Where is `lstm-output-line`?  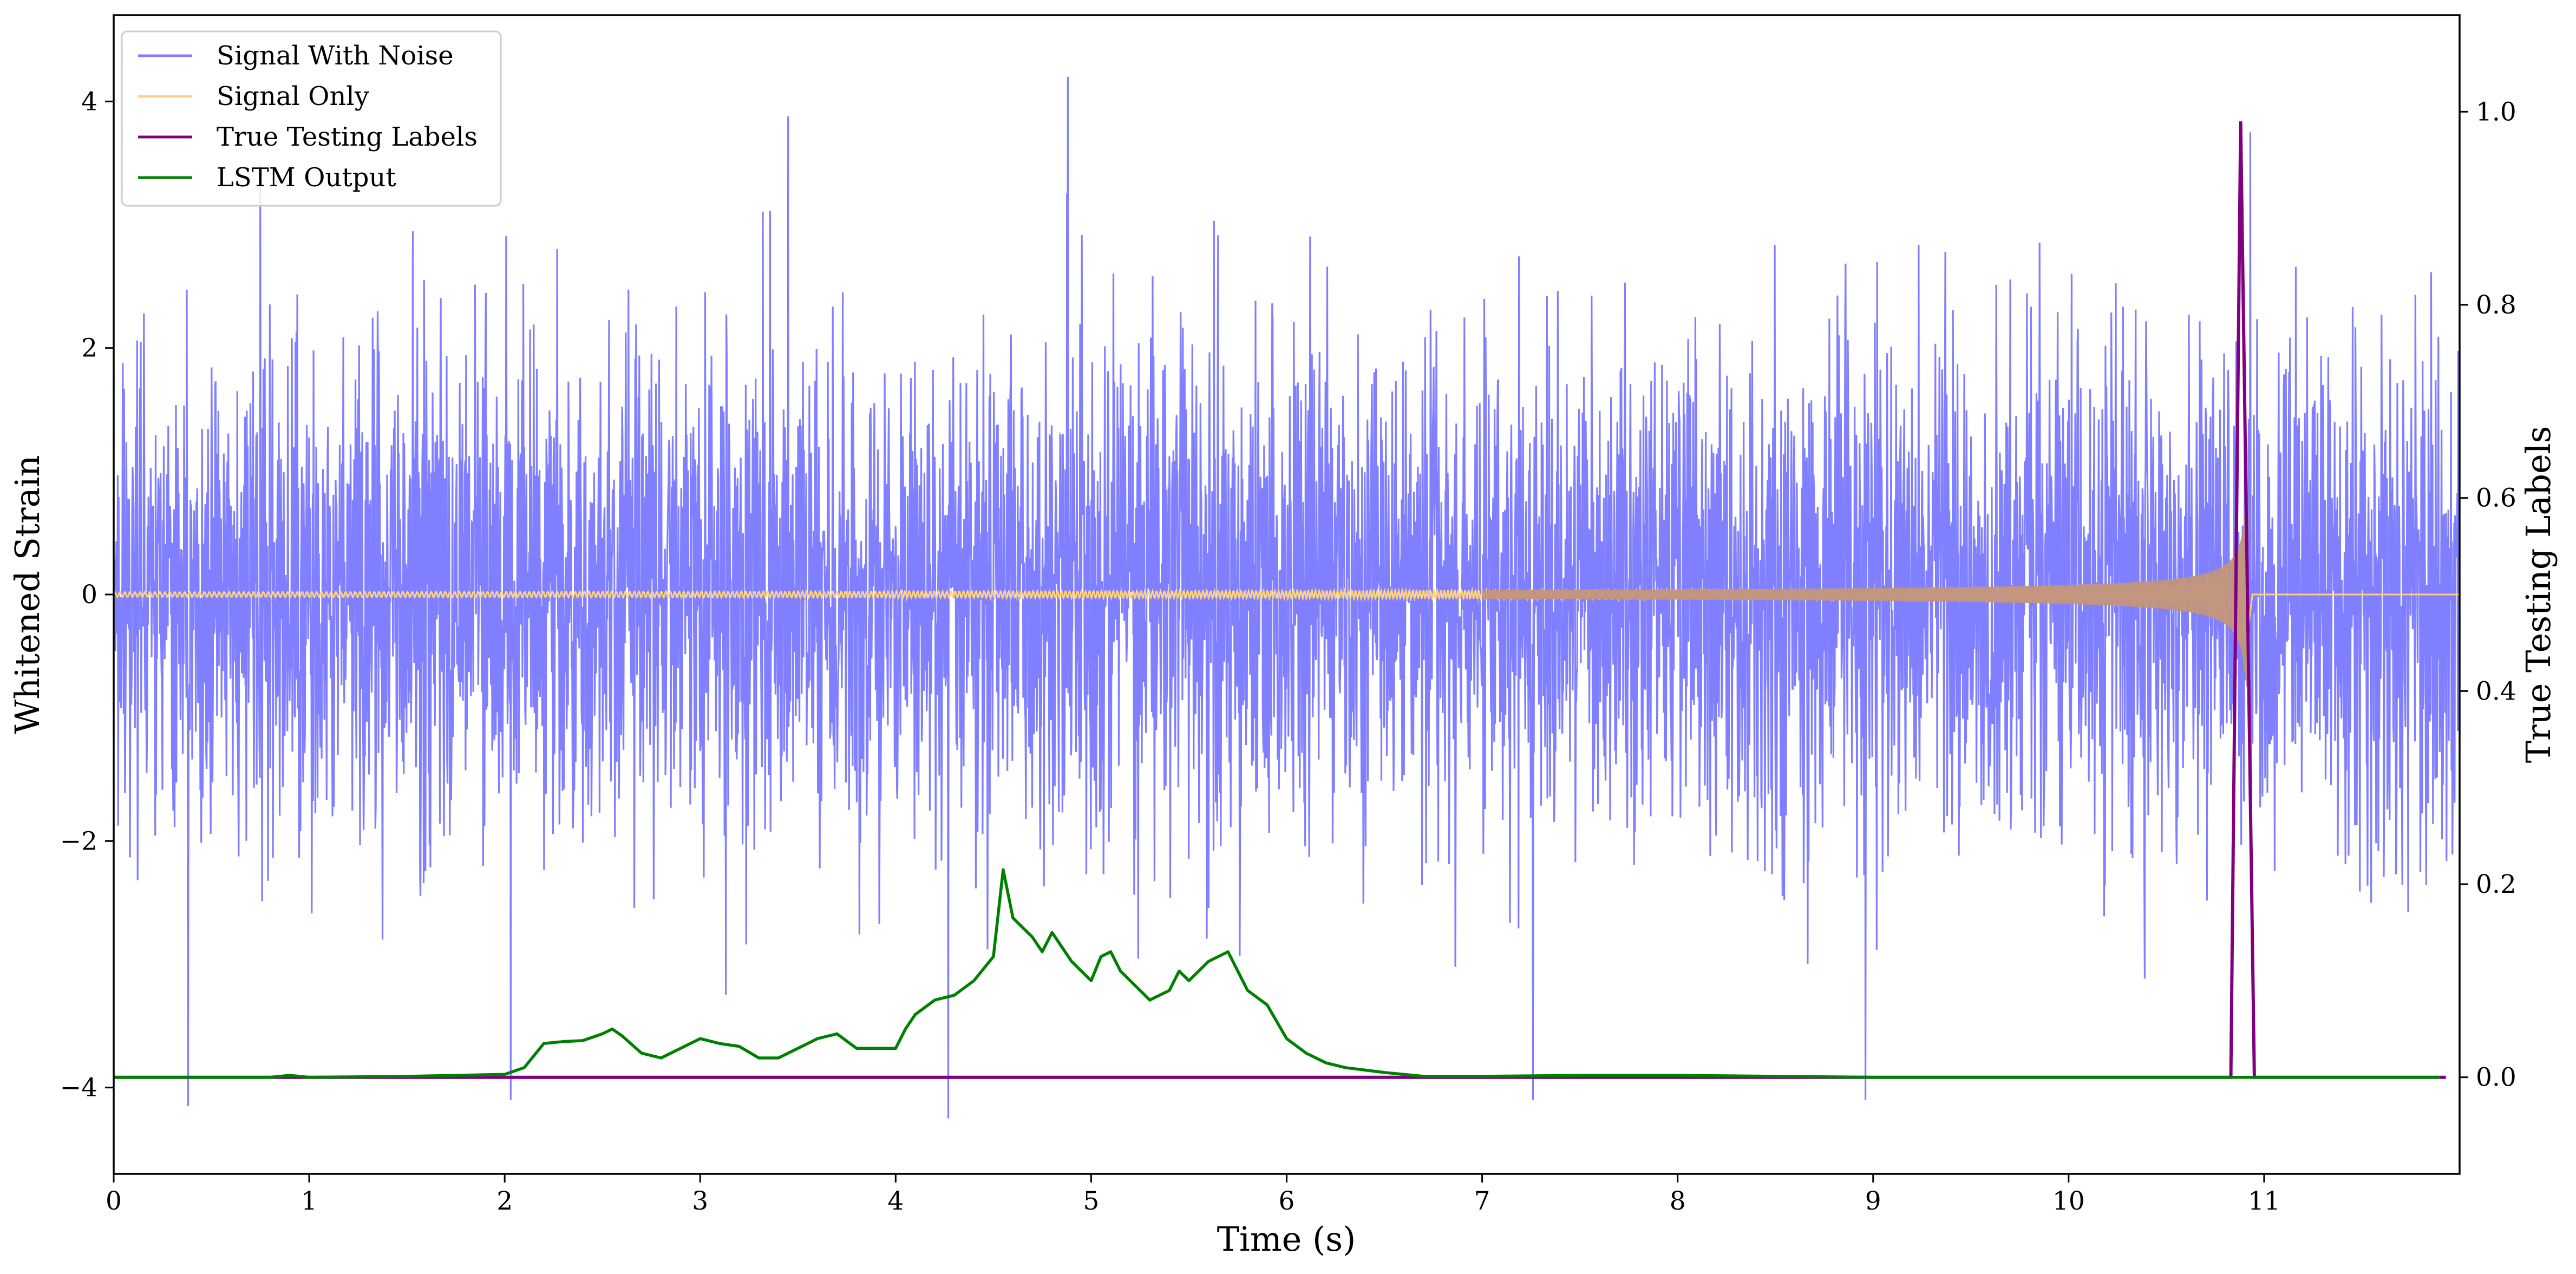
lstm-output-line is located at coordinates (1277, 973).